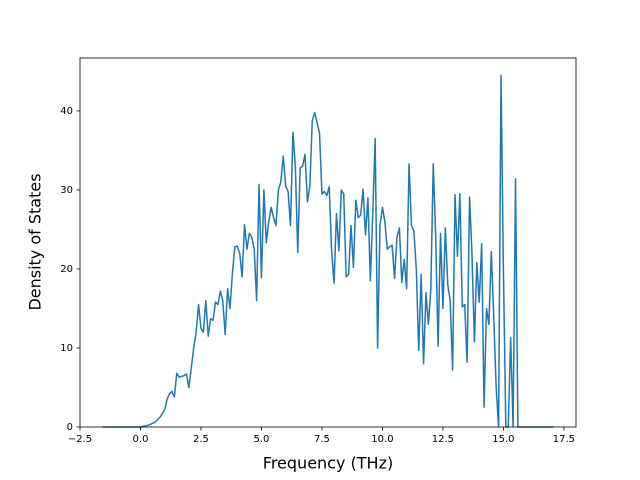  I want to click on x-tick-label: 7.5, so click(322, 439).